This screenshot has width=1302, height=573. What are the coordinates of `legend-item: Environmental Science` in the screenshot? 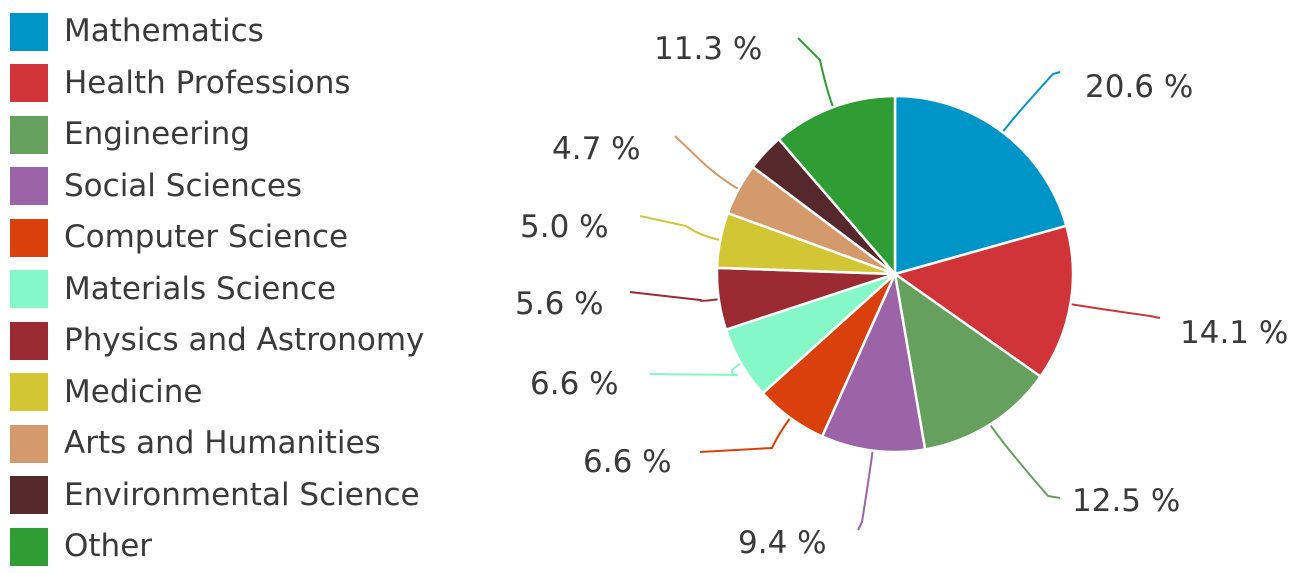 It's located at (240, 496).